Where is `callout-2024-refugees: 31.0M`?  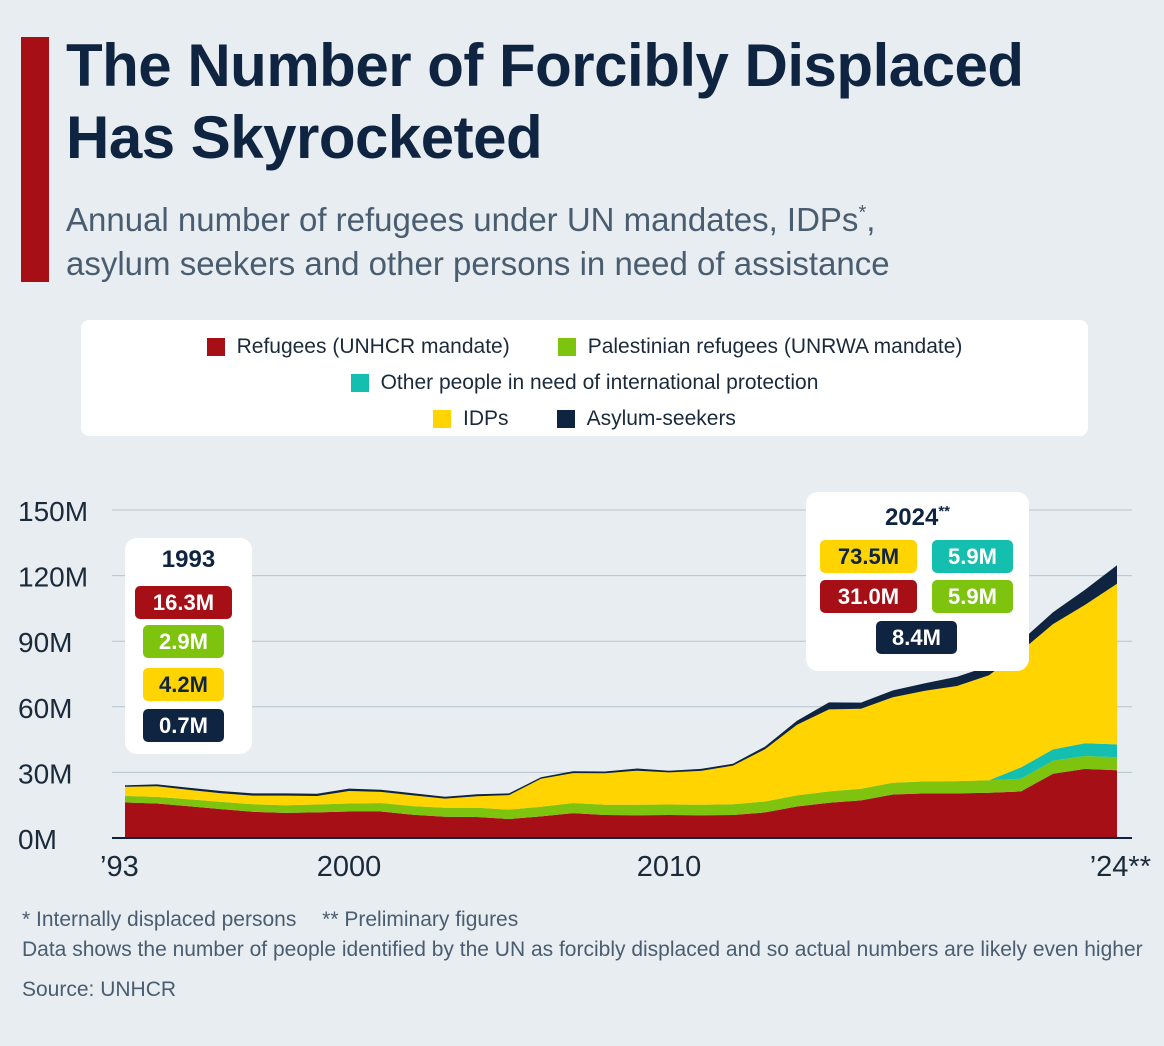
callout-2024-refugees: 31.0M is located at coordinates (868, 596).